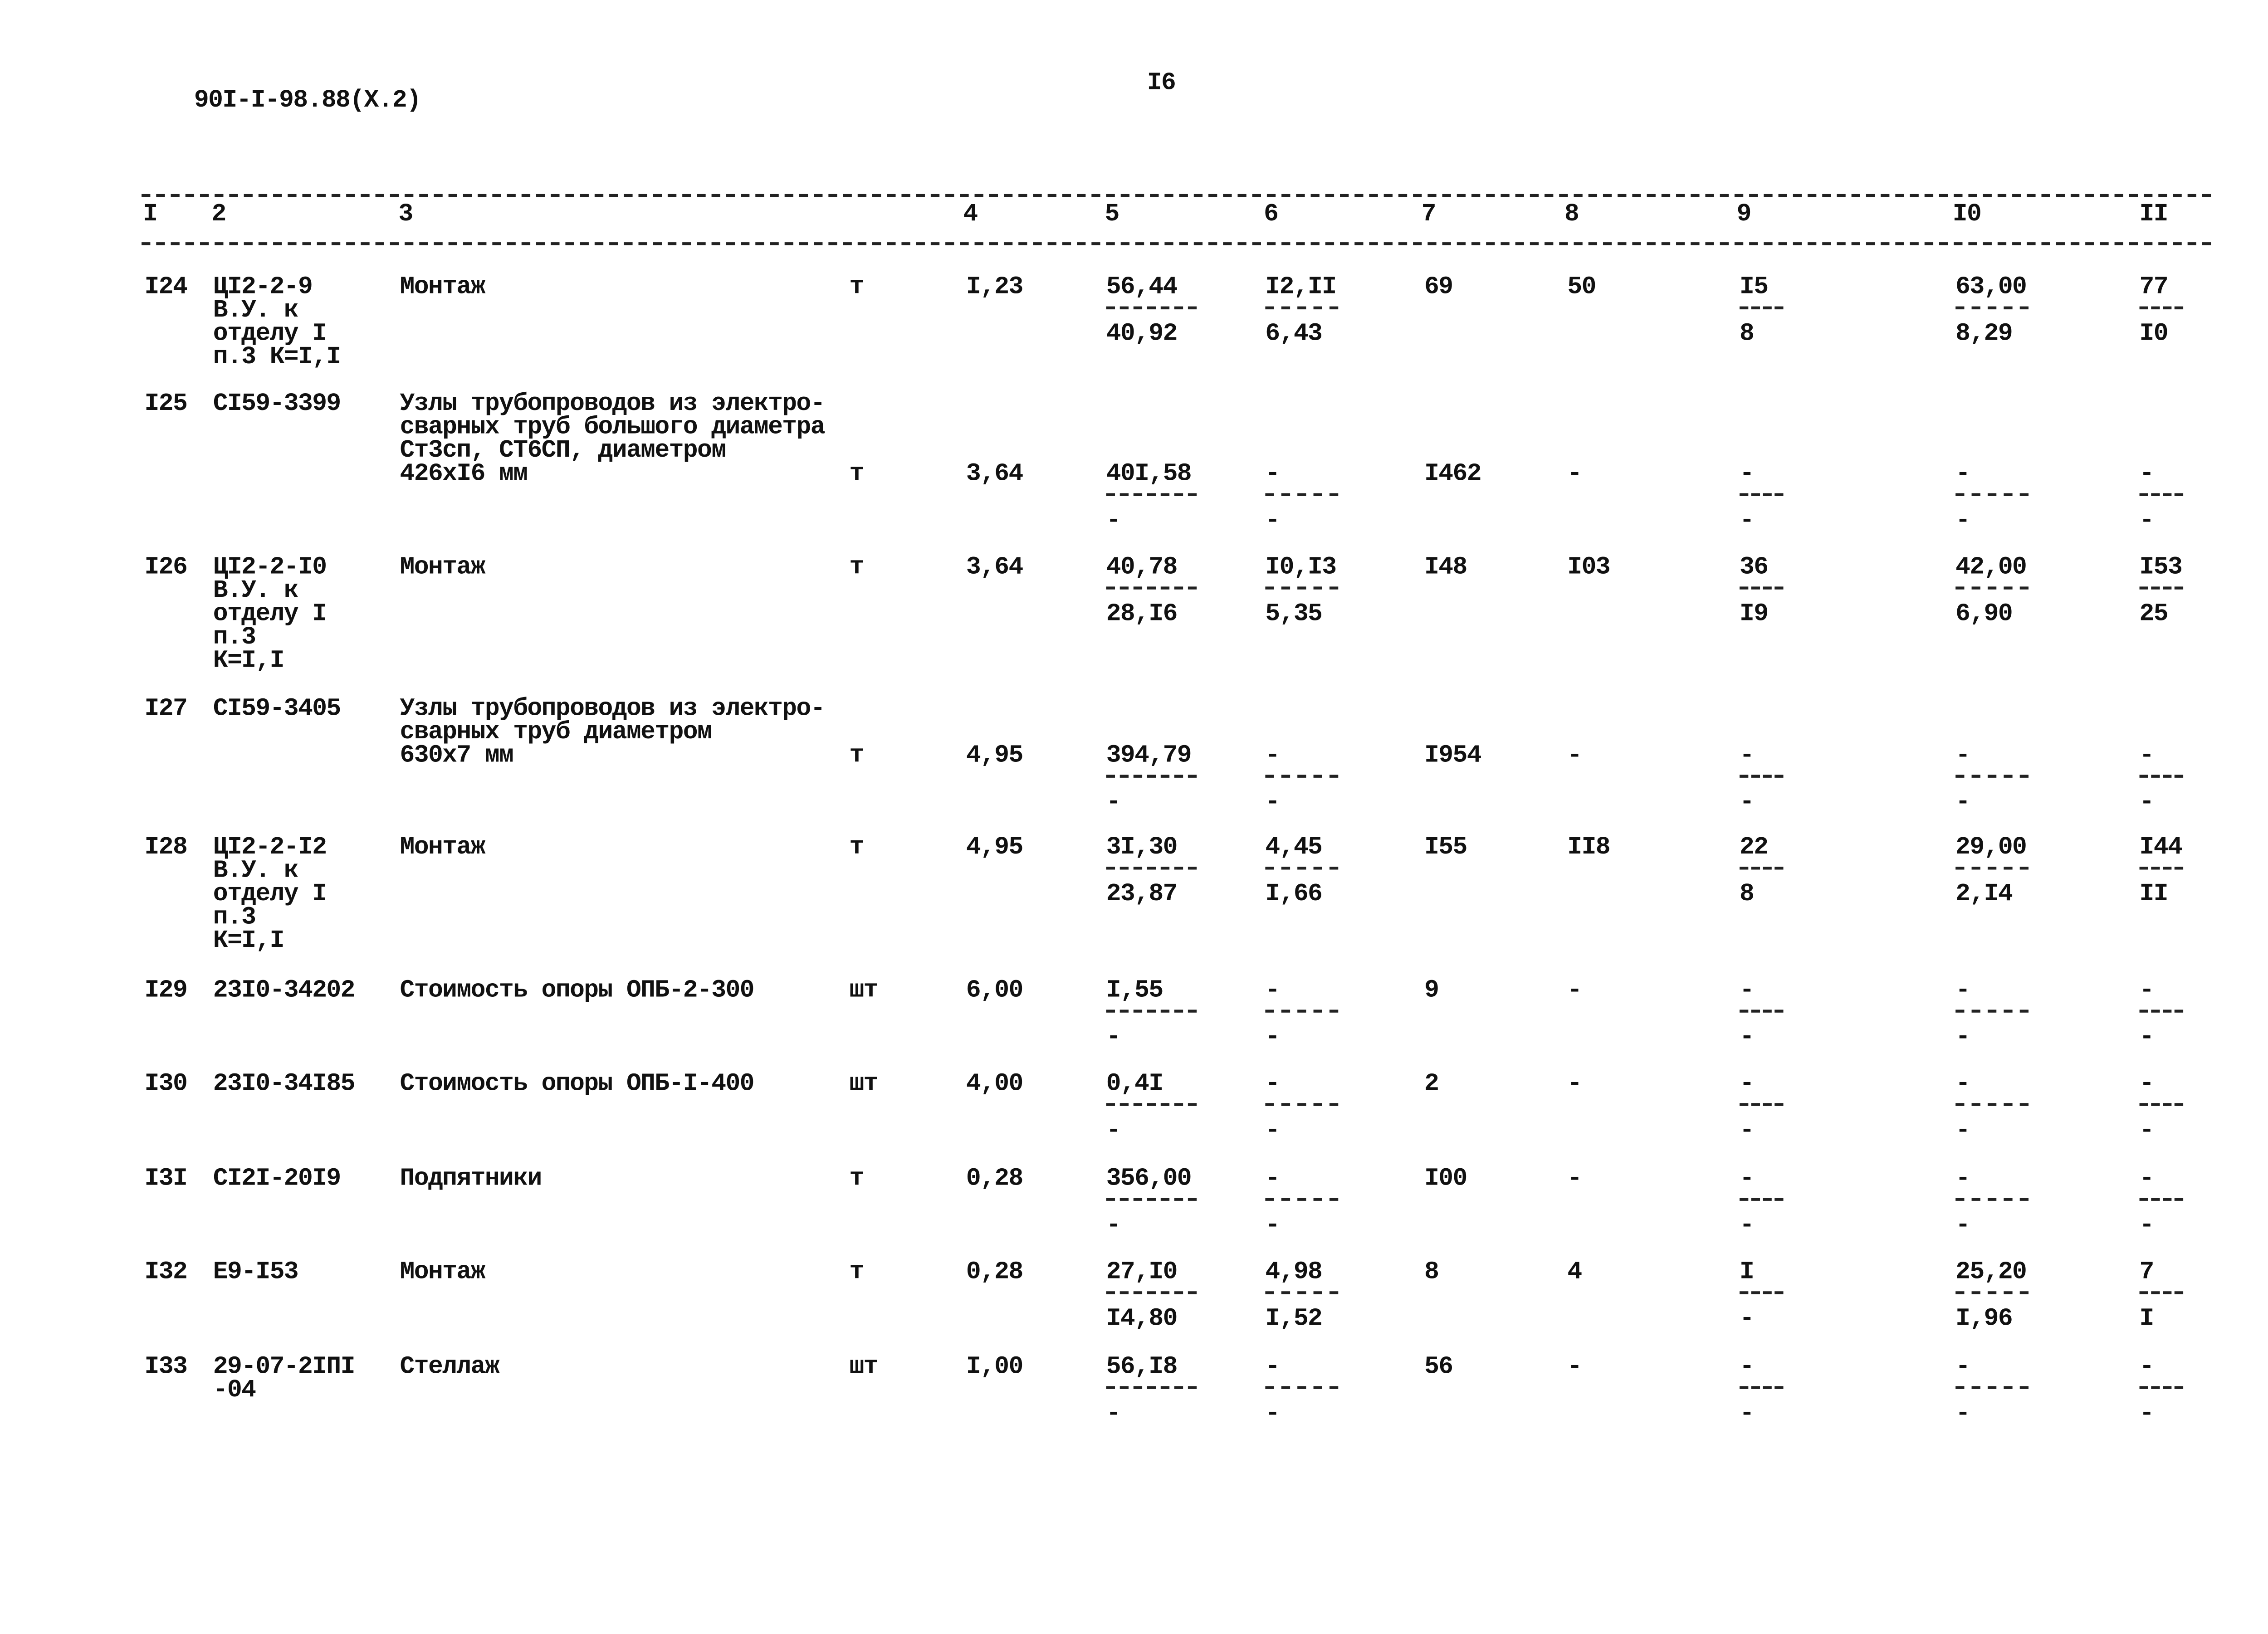 The width and height of the screenshot is (2268, 1634). What do you see at coordinates (1176, 243) in the screenshot?
I see `table-header-rule` at bounding box center [1176, 243].